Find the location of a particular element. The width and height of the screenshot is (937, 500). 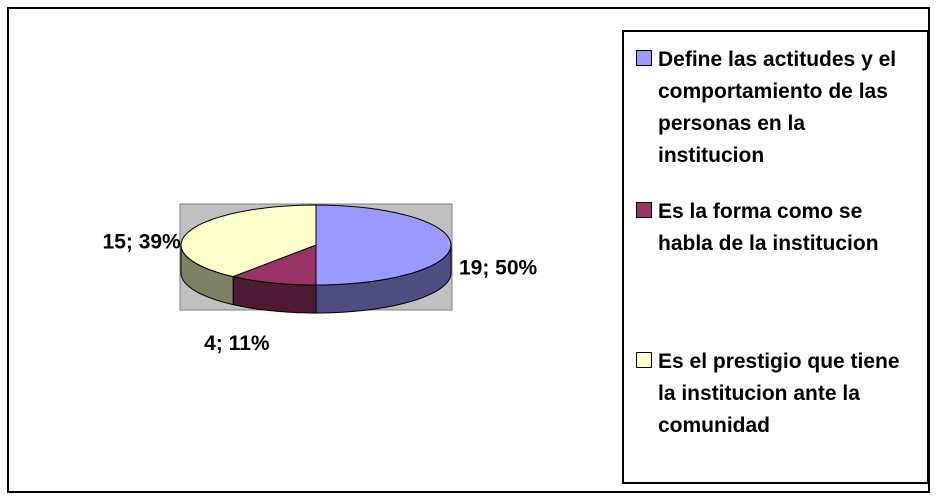

data-label: 4; 11% is located at coordinates (237, 343).